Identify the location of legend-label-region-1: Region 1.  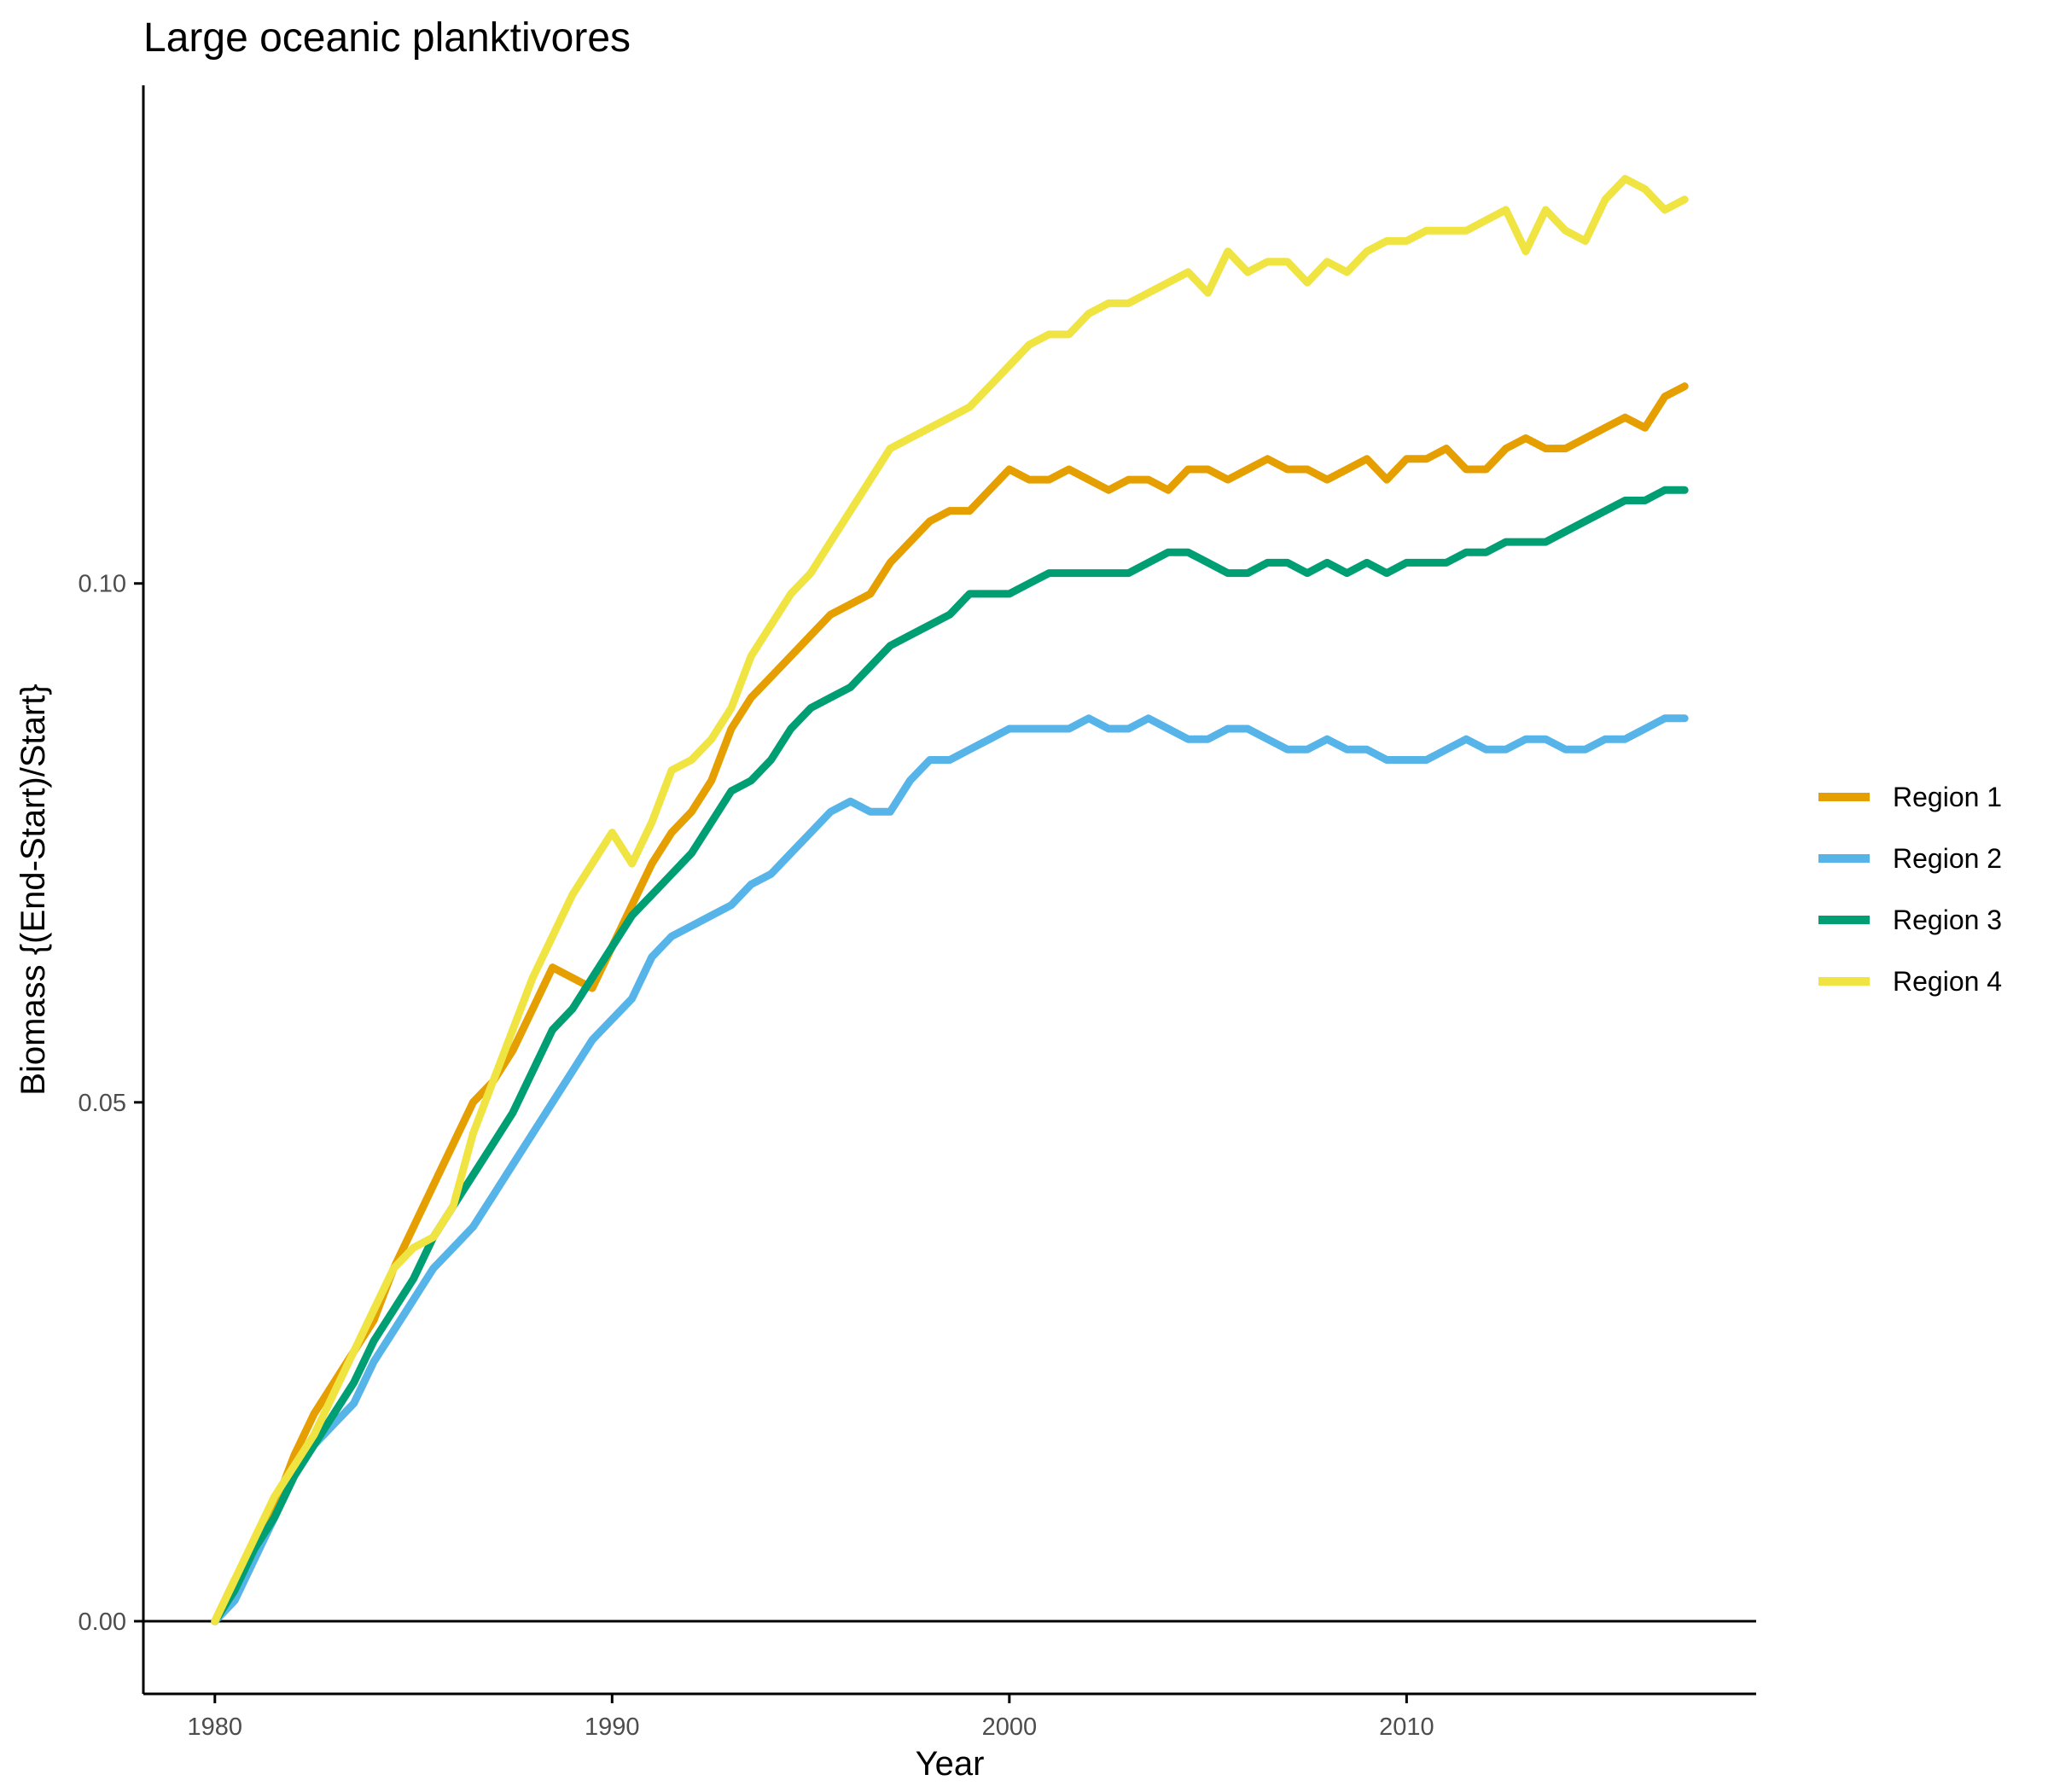
(1948, 797).